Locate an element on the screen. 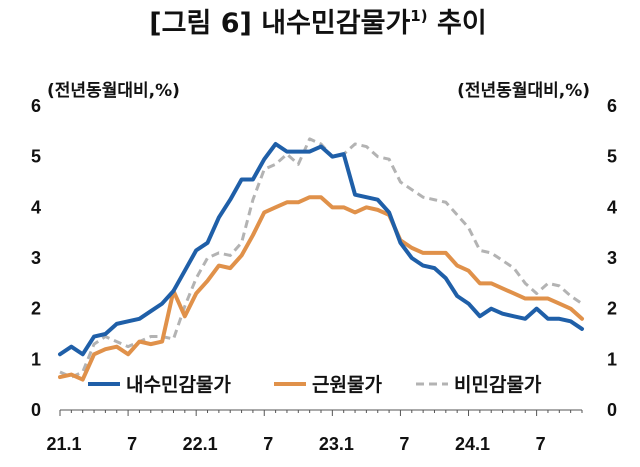 The height and width of the screenshot is (467, 640). y-tick-right: 6 is located at coordinates (612, 106).